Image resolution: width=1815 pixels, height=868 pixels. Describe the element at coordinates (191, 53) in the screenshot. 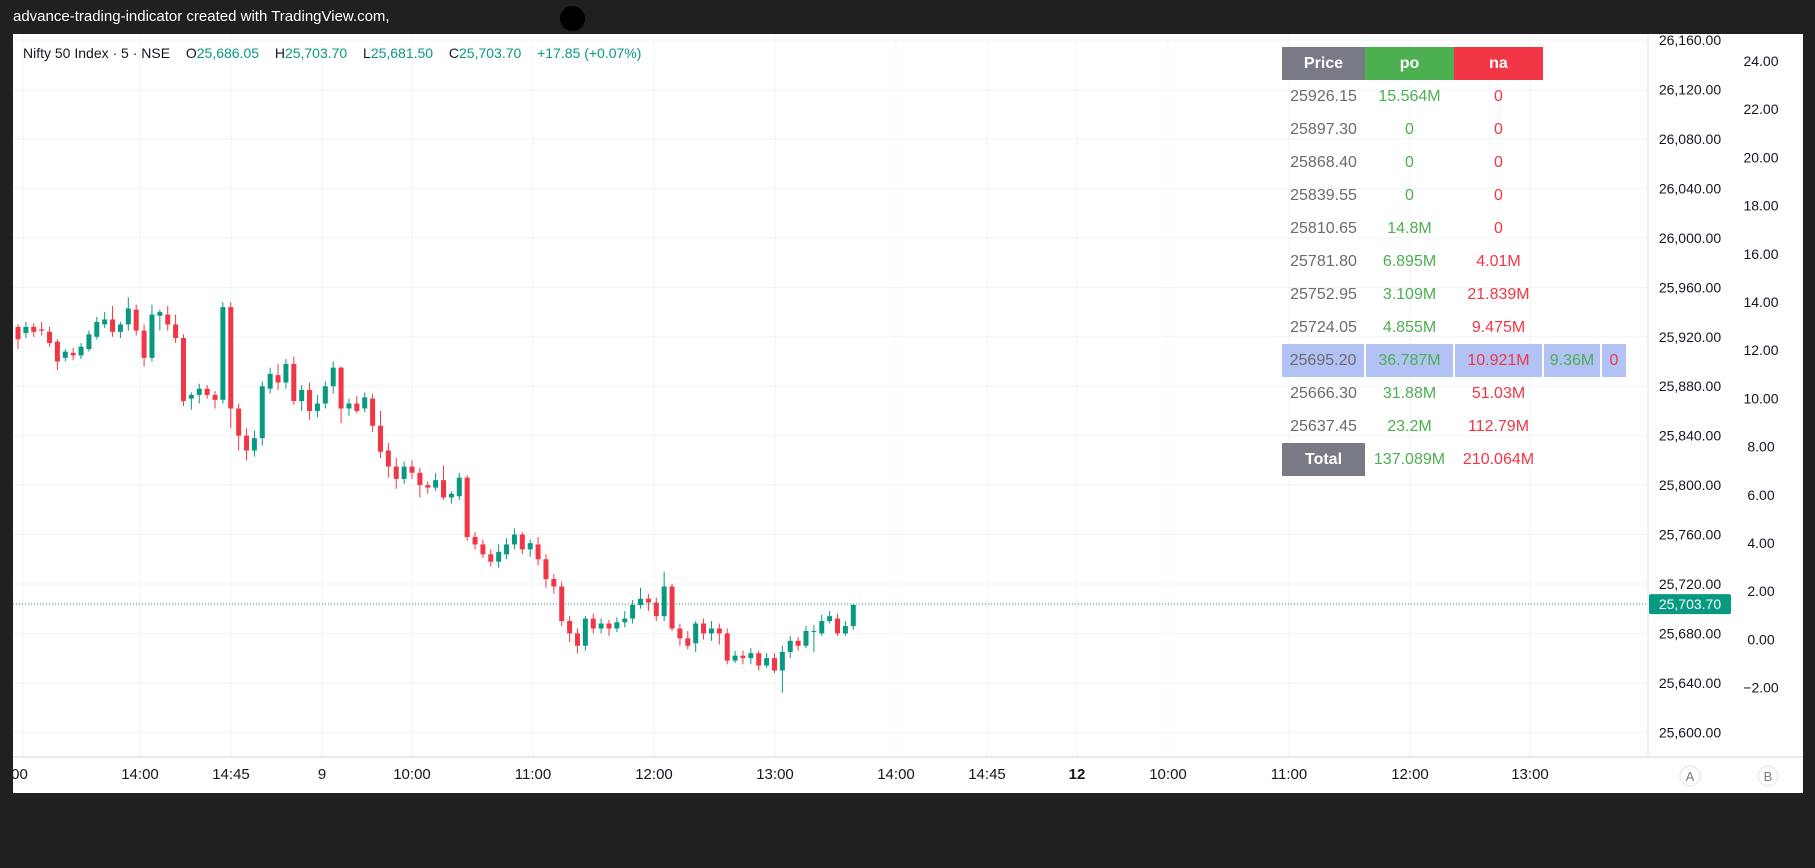

I see `legend-open-label: O` at that location.